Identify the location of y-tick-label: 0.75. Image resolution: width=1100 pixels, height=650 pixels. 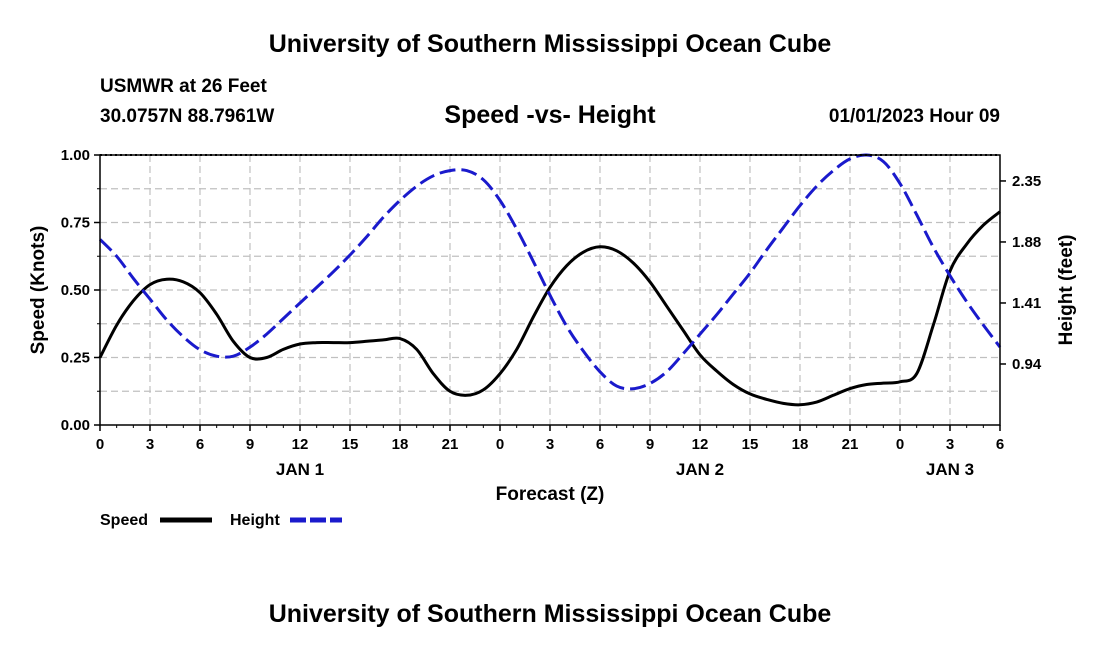
(75, 223).